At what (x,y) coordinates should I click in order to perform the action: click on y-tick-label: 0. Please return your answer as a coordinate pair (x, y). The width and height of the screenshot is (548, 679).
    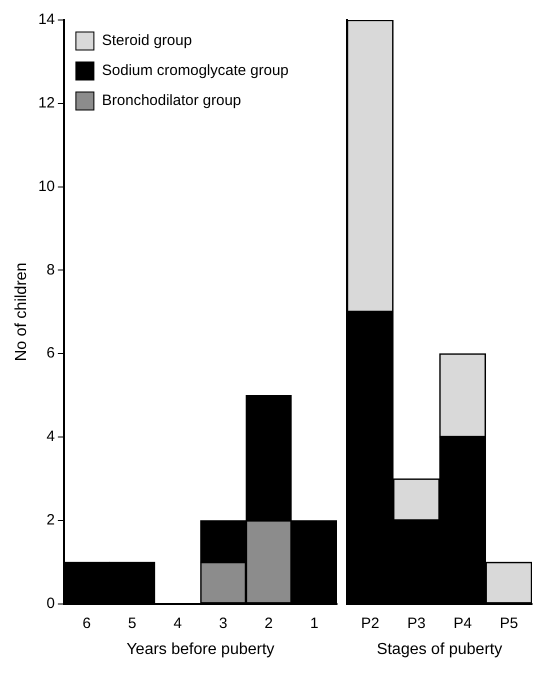
    Looking at the image, I should click on (50, 603).